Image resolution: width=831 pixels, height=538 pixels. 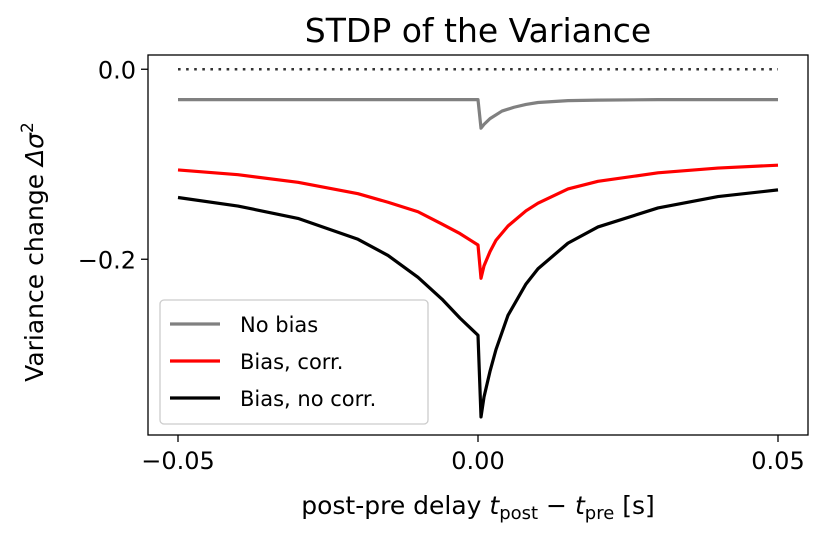 I want to click on y-tick-label: −0.2, so click(x=107, y=260).